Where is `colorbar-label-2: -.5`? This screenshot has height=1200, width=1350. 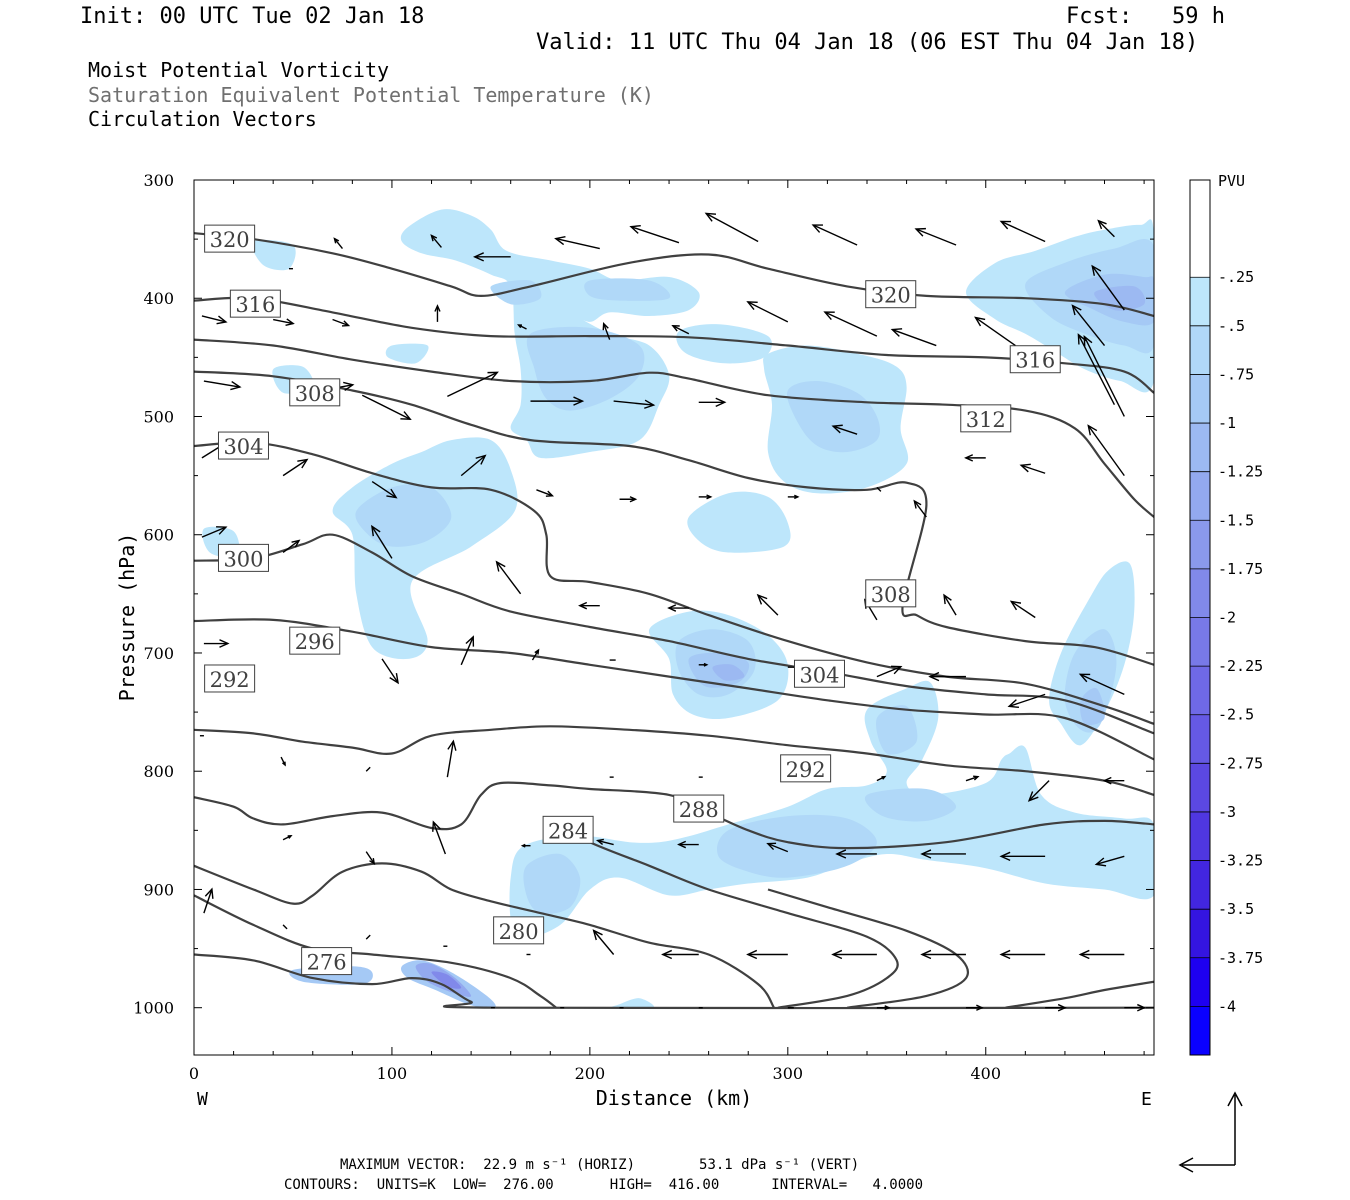
colorbar-label-2: -.5 is located at coordinates (1231, 326).